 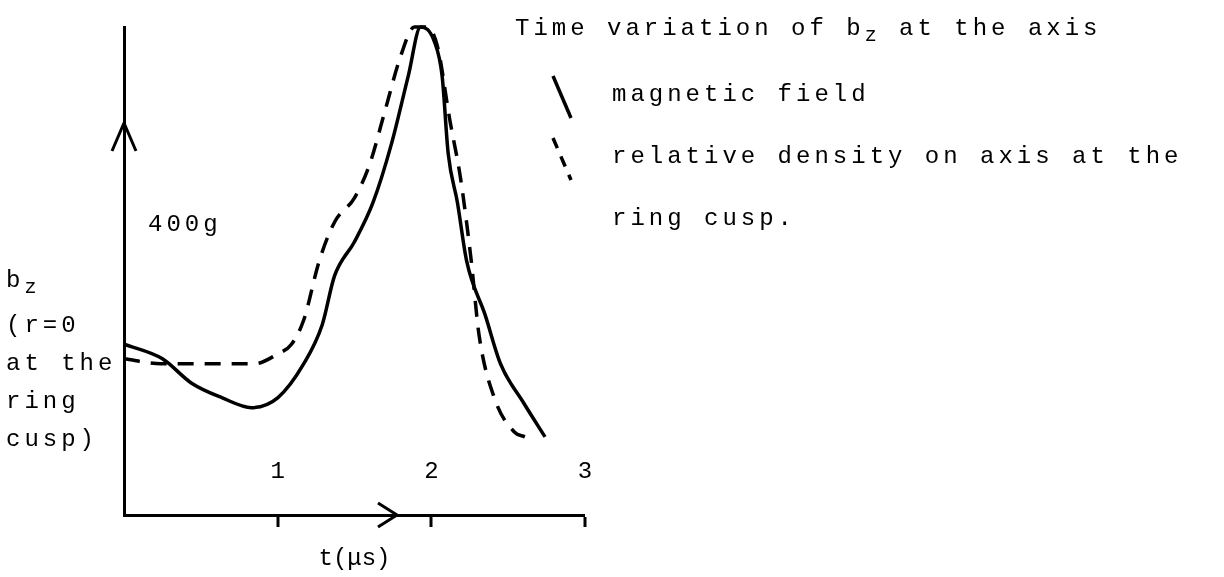 I want to click on legend-label: magnetic field, so click(x=741, y=95).